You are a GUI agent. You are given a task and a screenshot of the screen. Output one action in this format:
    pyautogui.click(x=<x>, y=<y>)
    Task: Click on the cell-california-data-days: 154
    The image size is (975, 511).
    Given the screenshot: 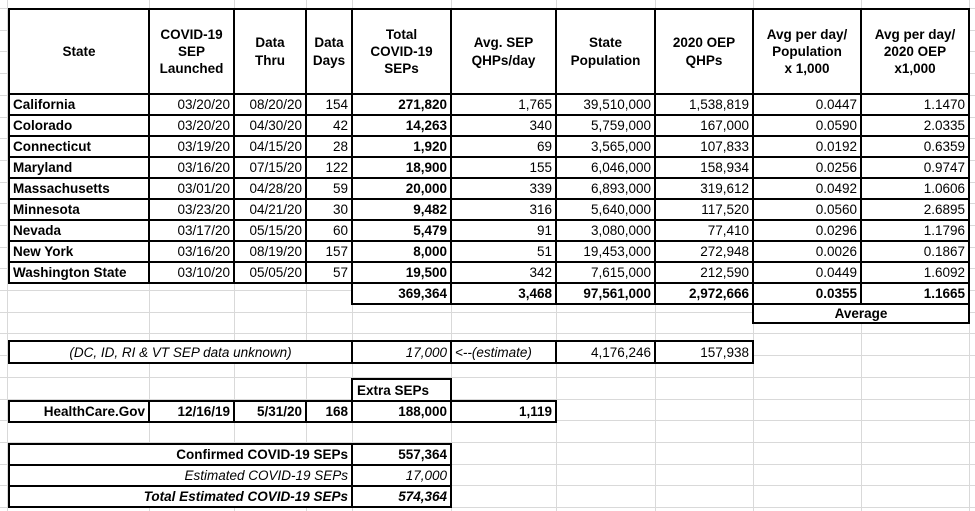 What is the action you would take?
    pyautogui.click(x=330, y=105)
    